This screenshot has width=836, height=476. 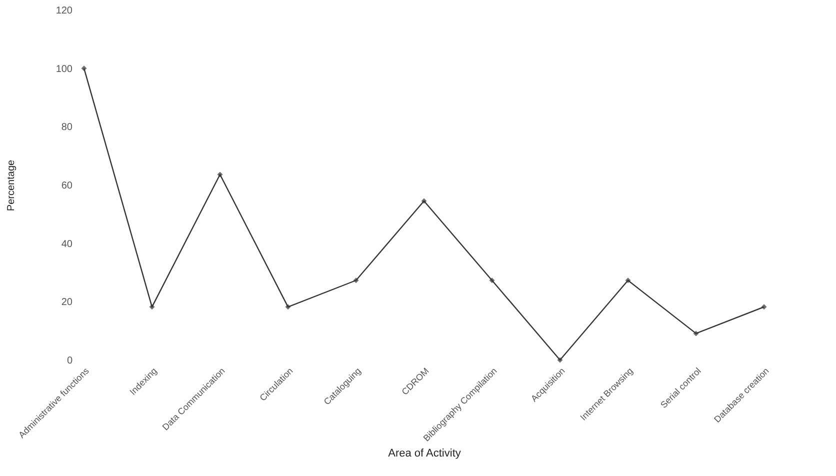 What do you see at coordinates (67, 128) in the screenshot?
I see `y-tick-label: 80` at bounding box center [67, 128].